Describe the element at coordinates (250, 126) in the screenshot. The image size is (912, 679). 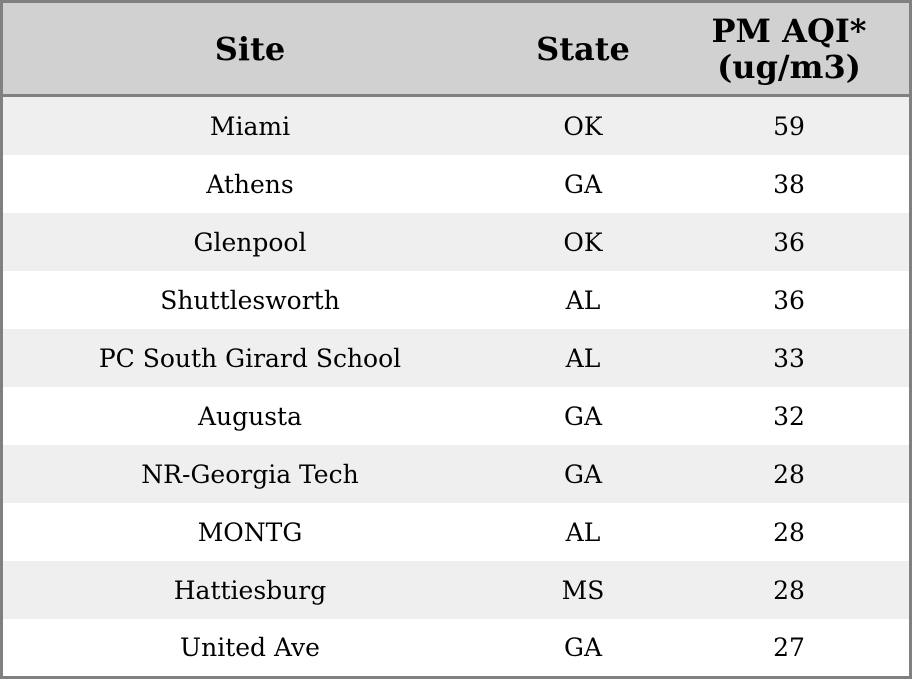
I see `cell-site: Miami` at that location.